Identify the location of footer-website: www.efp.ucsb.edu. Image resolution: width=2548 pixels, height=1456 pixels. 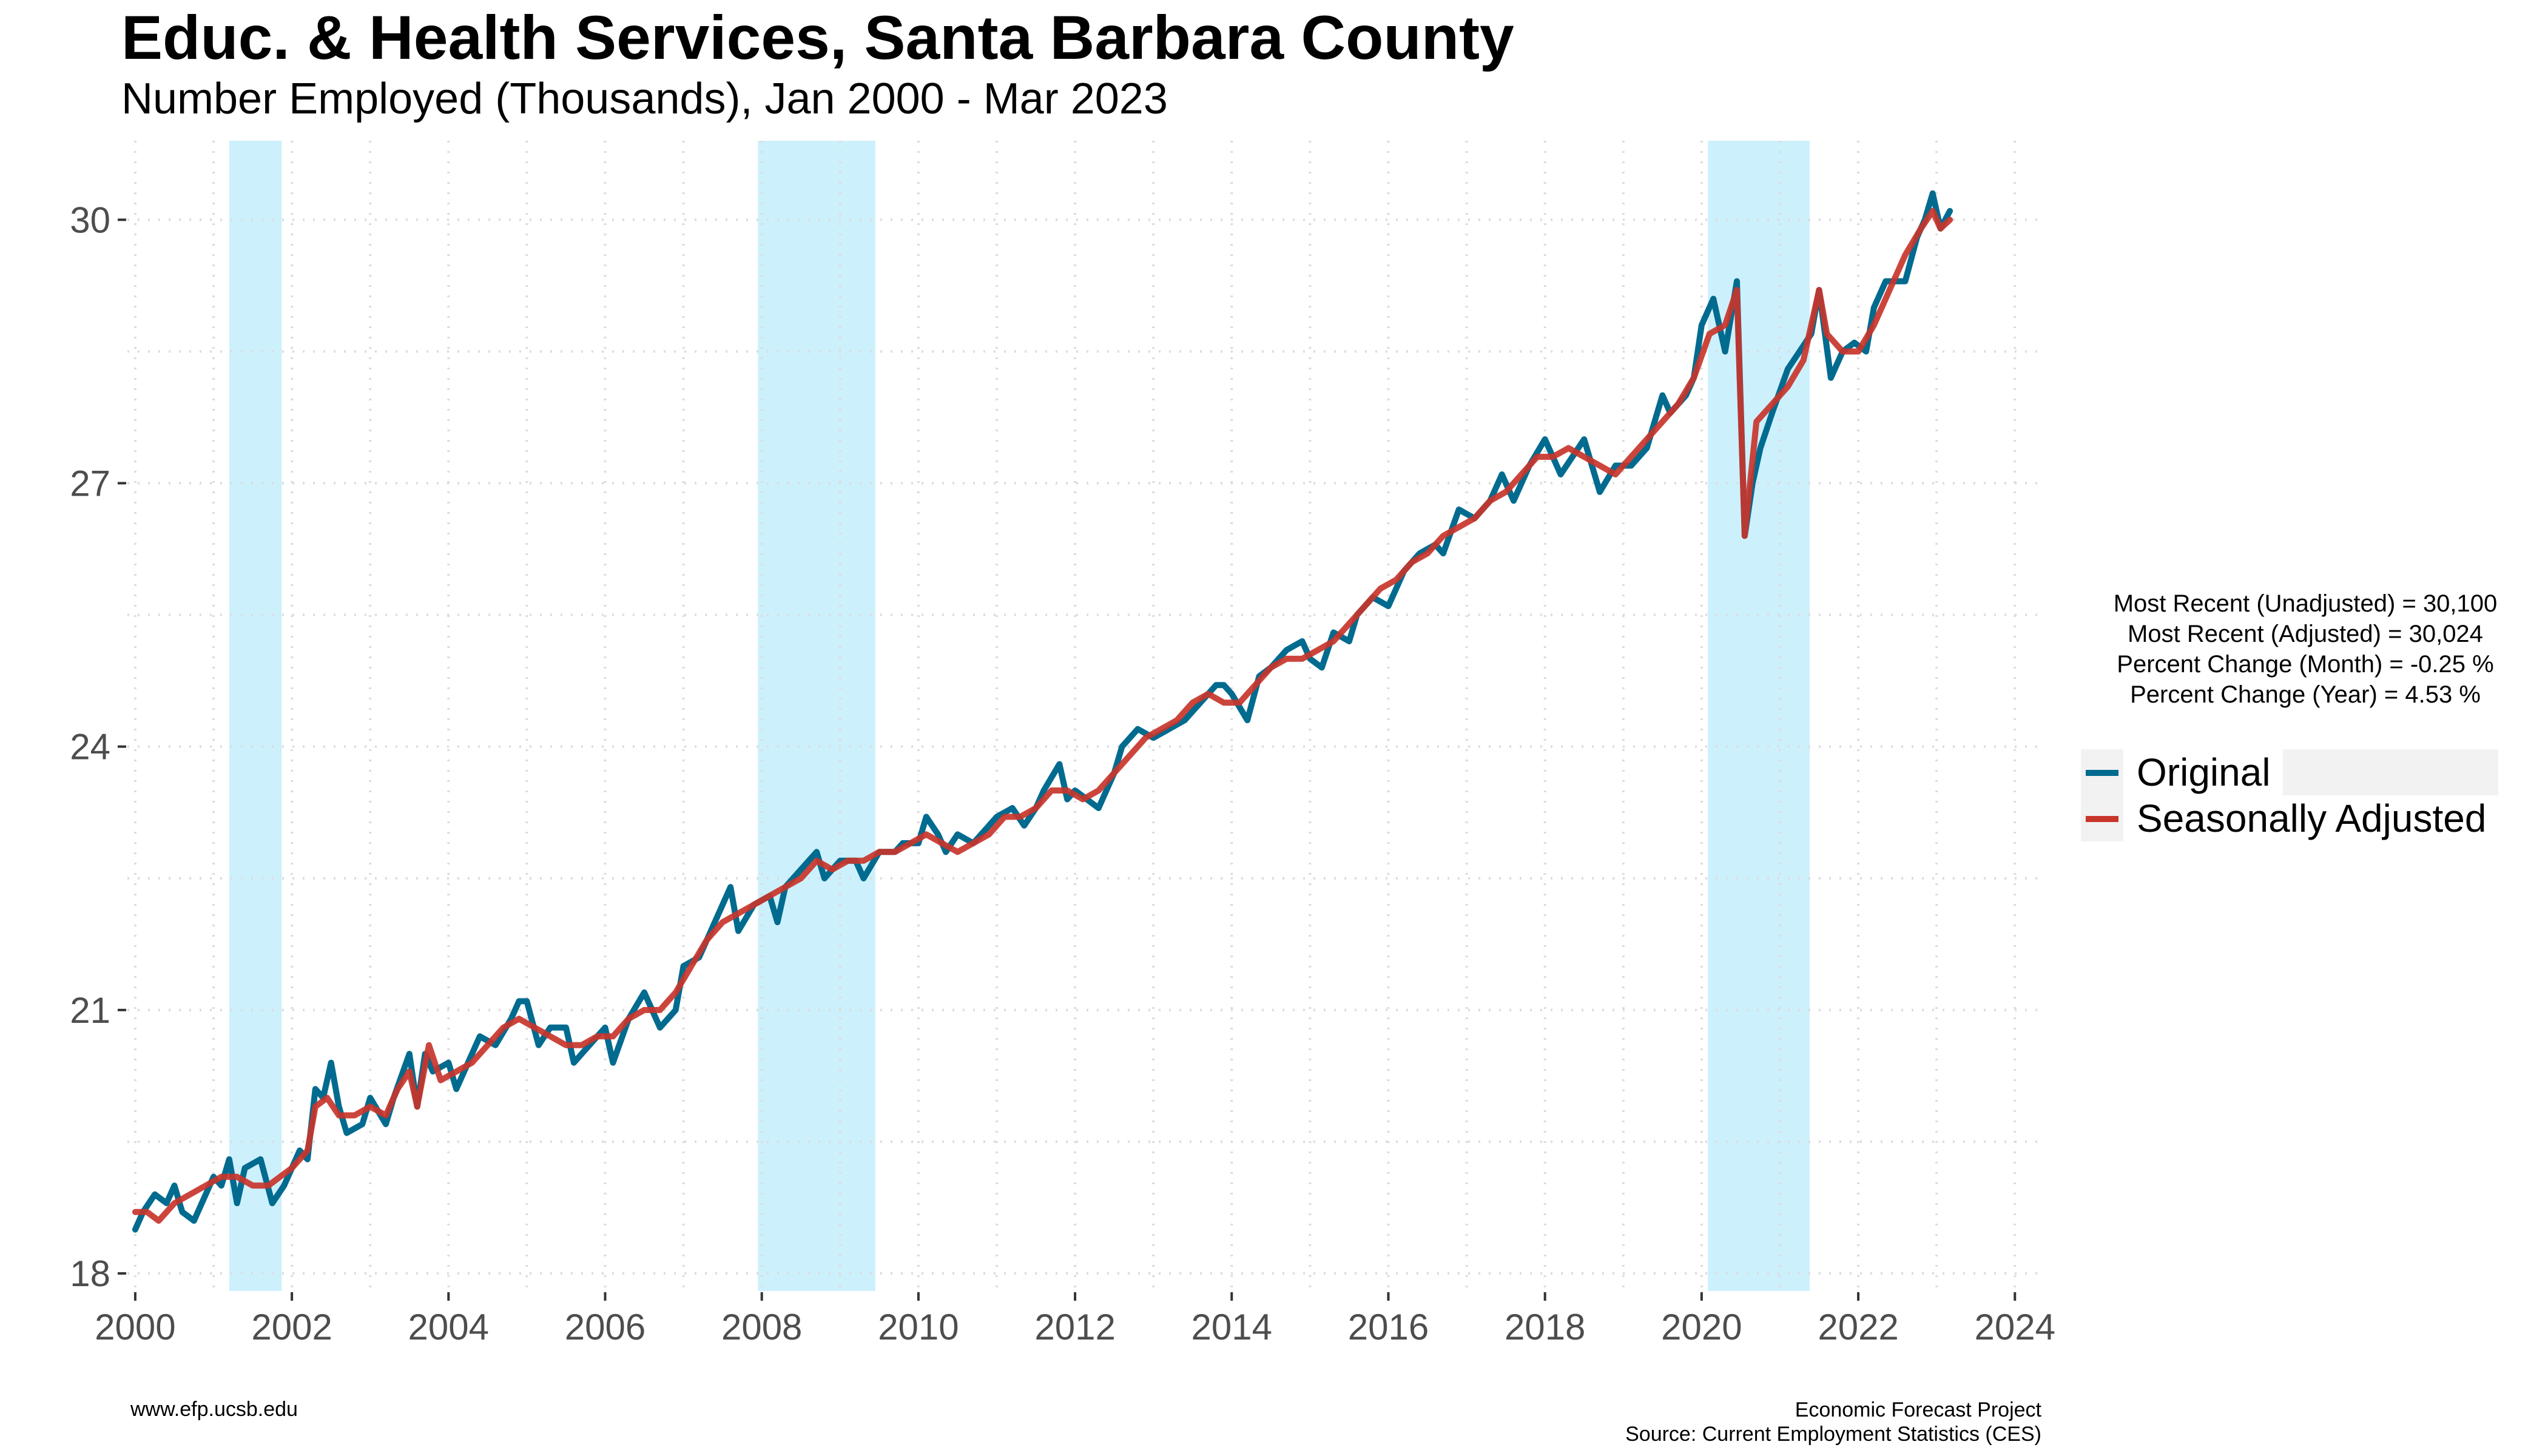
(214, 1409).